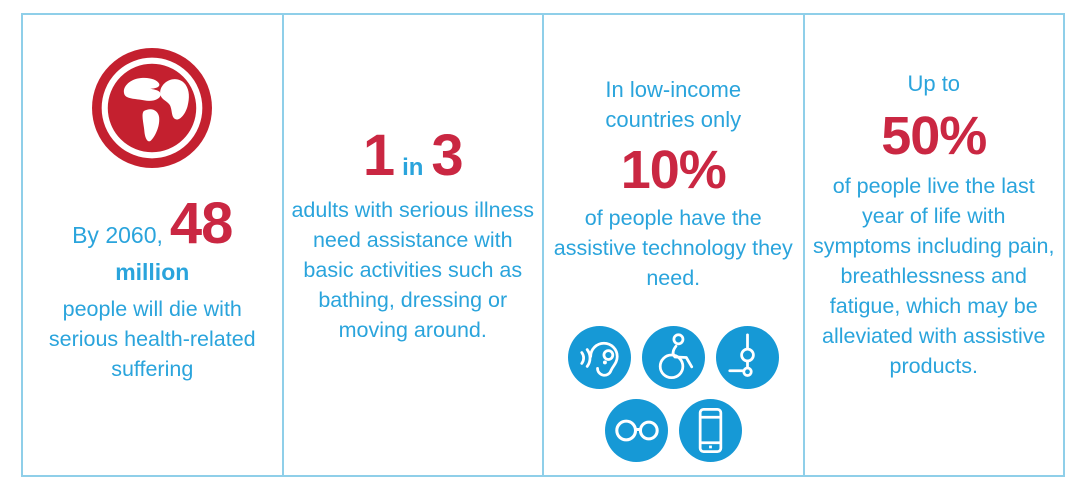 This screenshot has height=493, width=1091. What do you see at coordinates (636, 430) in the screenshot?
I see `glasses-icon` at bounding box center [636, 430].